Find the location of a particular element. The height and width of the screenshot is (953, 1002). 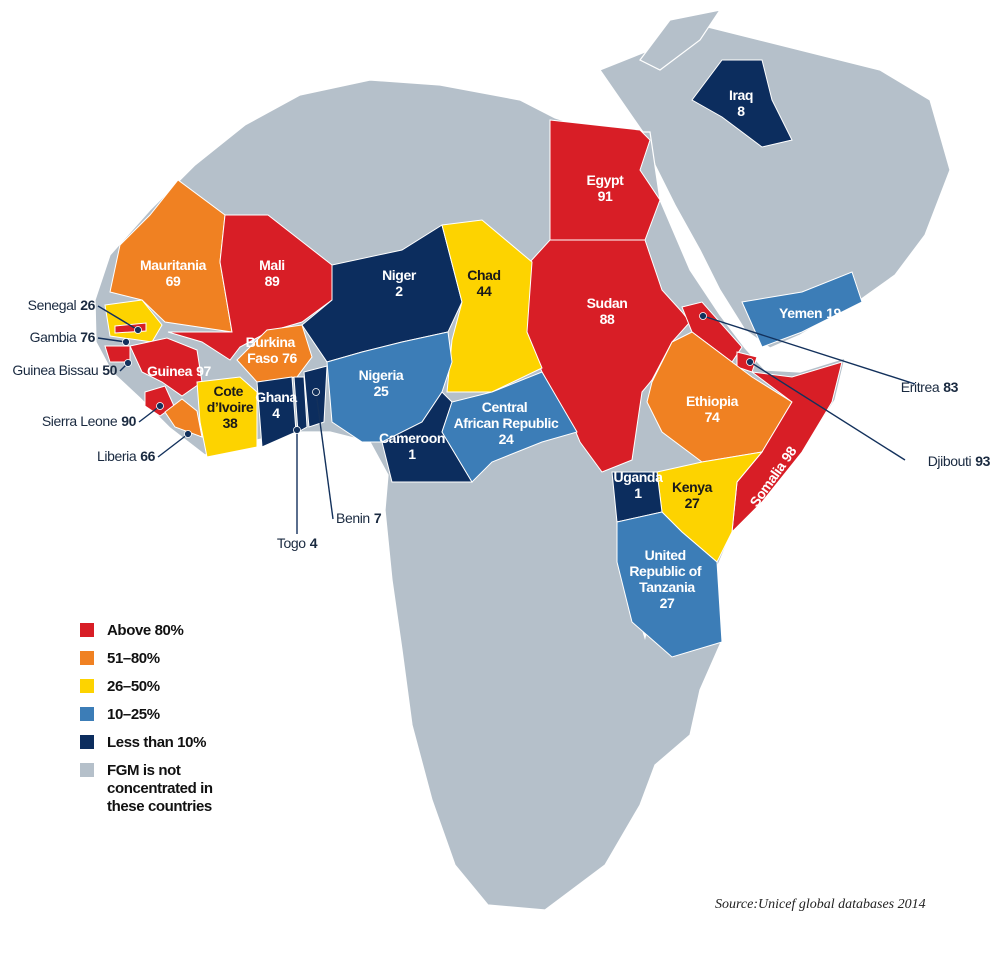

name-line: Liberia is located at coordinates (117, 456).